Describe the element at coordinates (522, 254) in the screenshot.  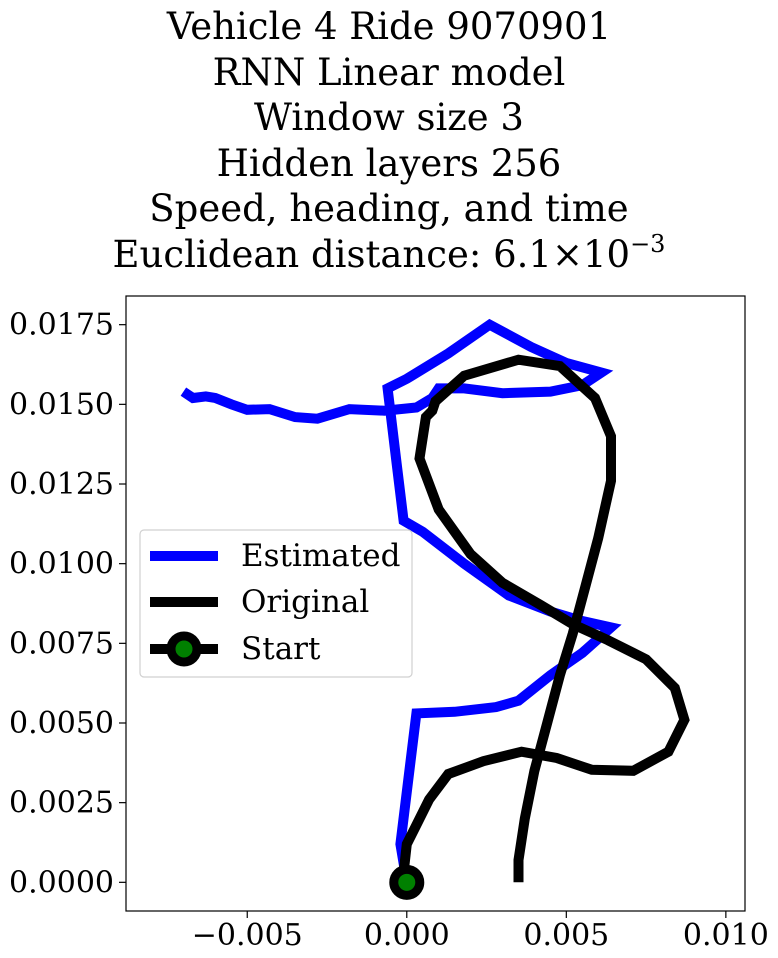
I see `distance-mantissa: 6.1` at that location.